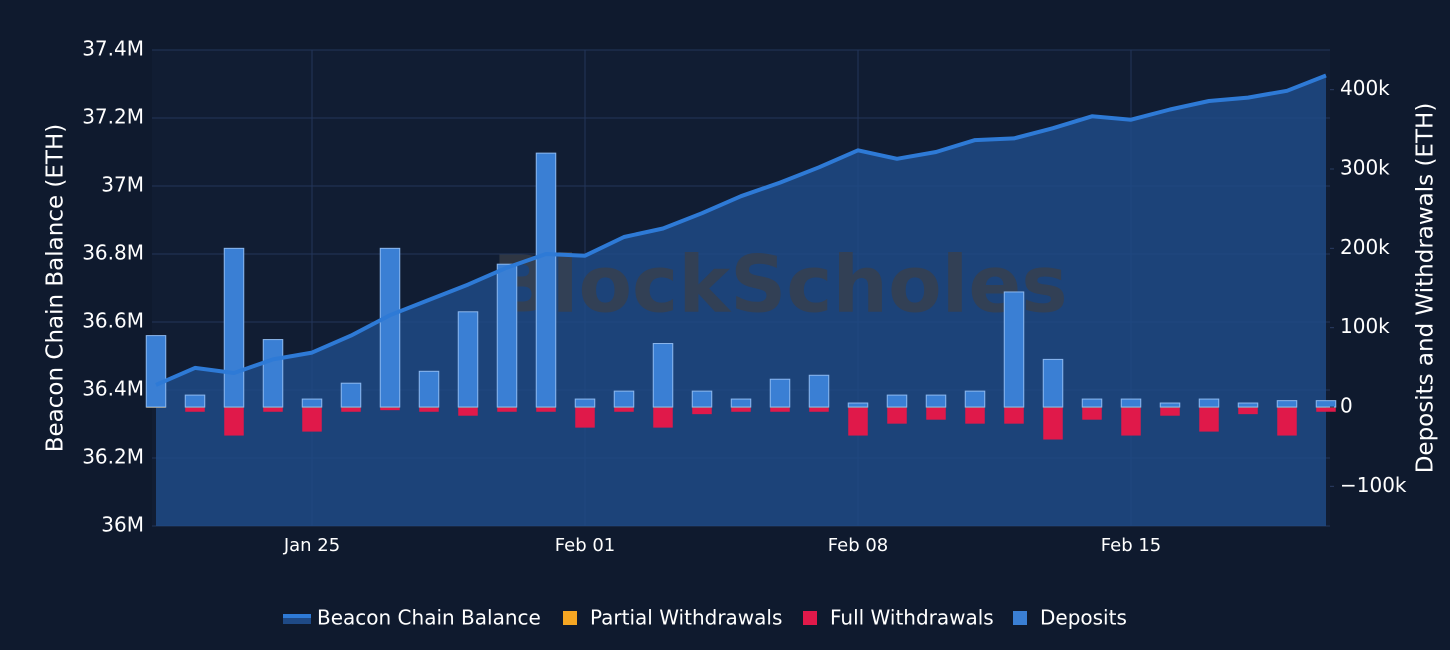  I want to click on x-tick-label: Feb 15, so click(1131, 545).